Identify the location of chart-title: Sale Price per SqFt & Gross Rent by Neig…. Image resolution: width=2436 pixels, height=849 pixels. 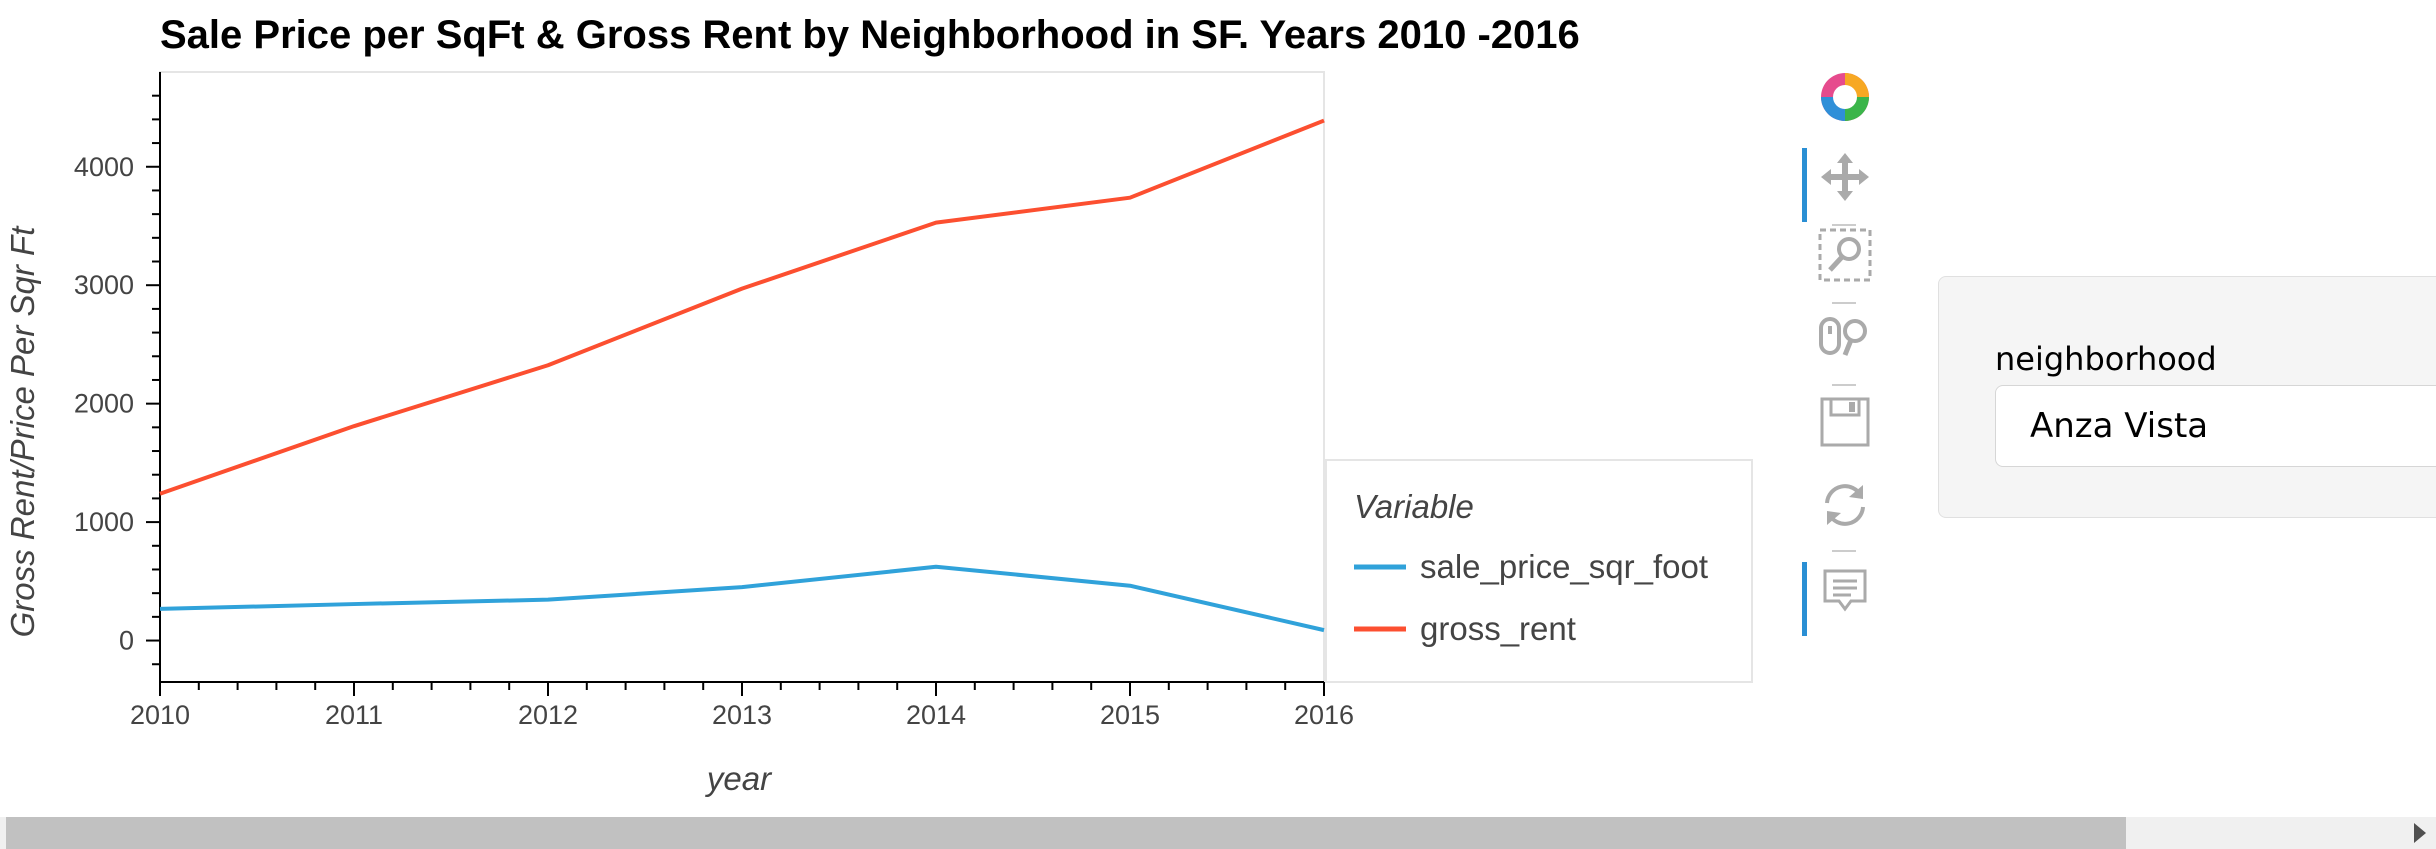
(870, 35).